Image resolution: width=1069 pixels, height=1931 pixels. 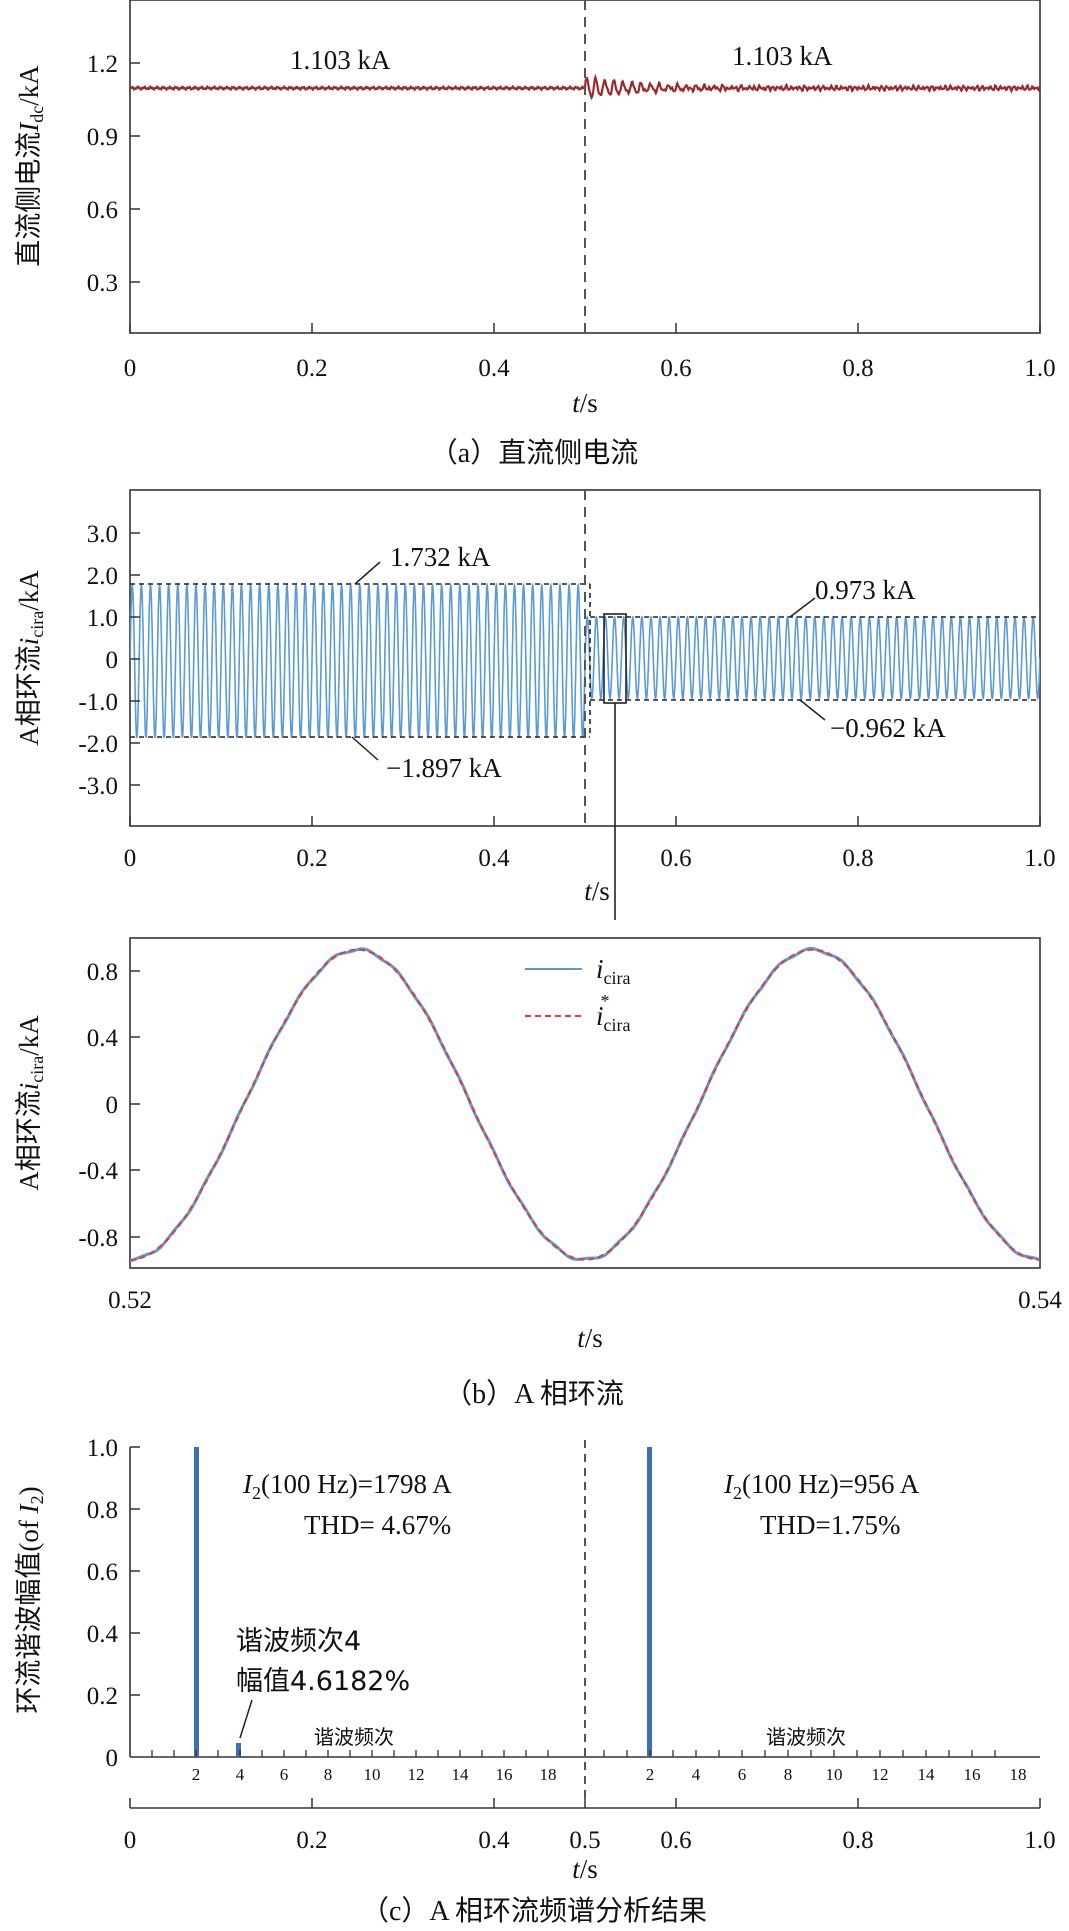 I want to click on y-tick-label: 0.9, so click(x=102, y=137).